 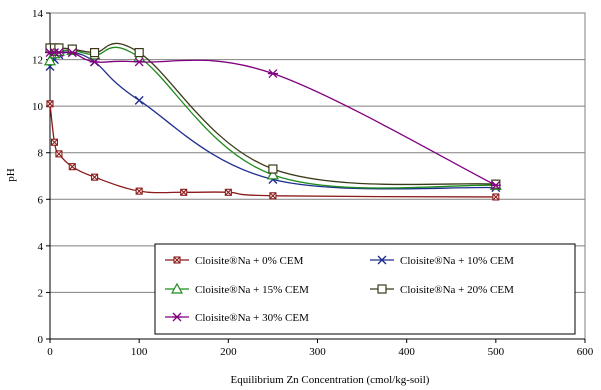 What do you see at coordinates (249, 261) in the screenshot?
I see `legend-label-1: Cloisite®Na + 0% CEM` at bounding box center [249, 261].